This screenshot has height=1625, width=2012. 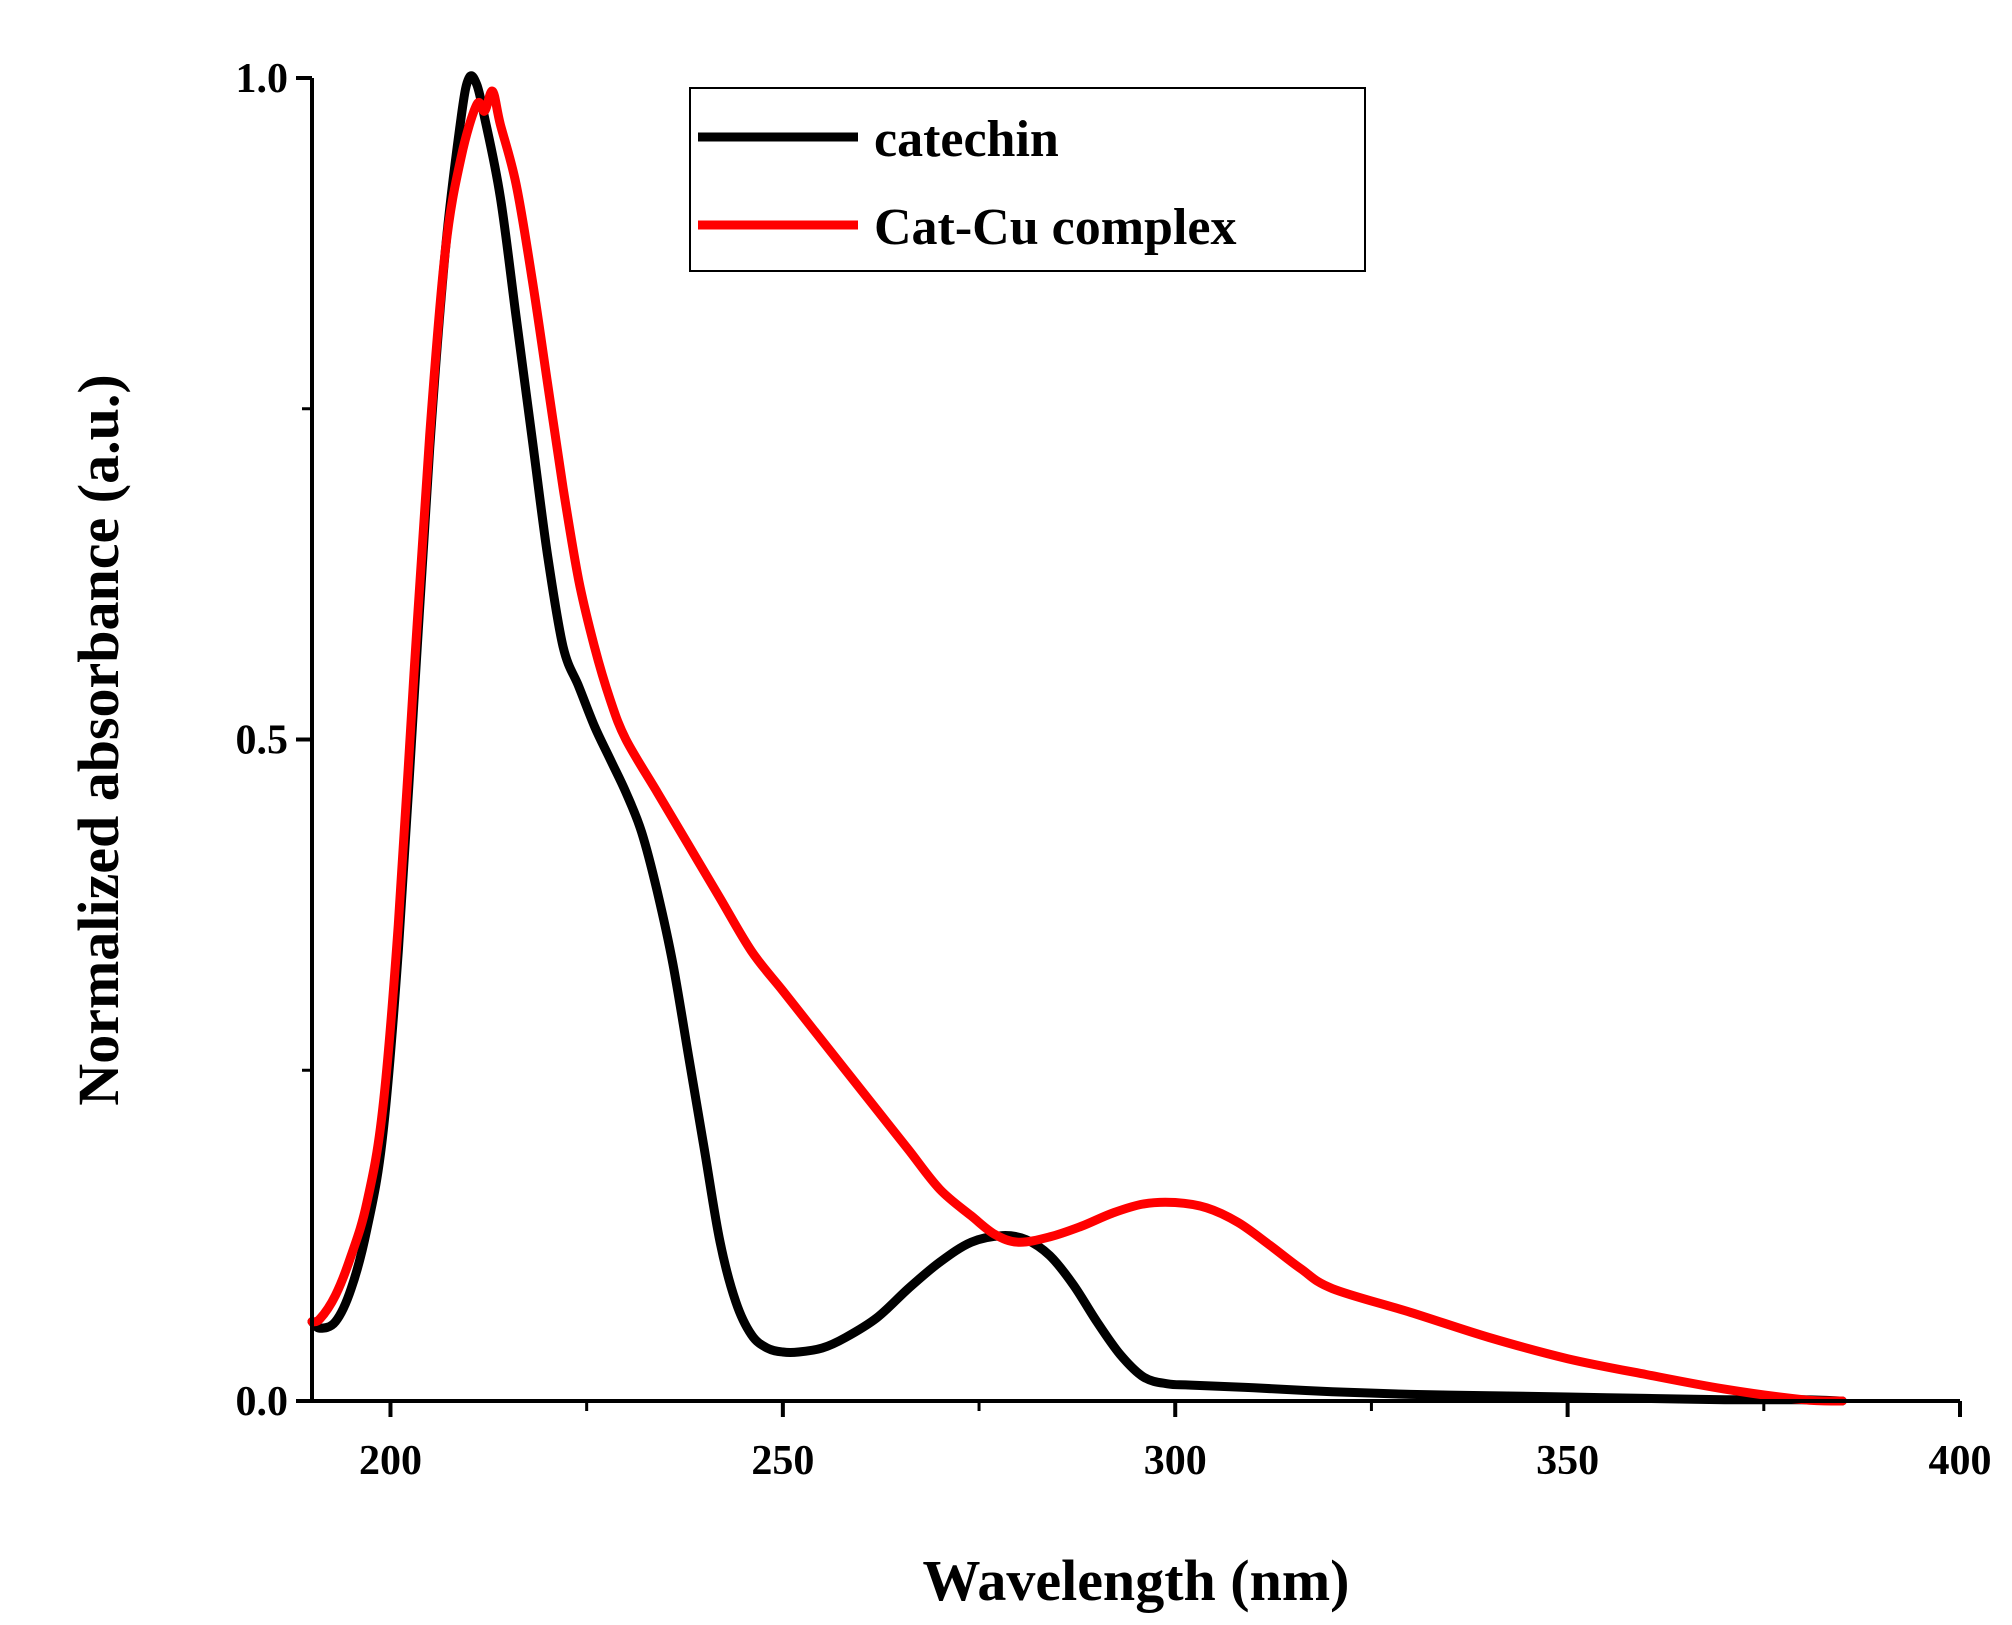 I want to click on y-tick-label: 0.0, so click(x=262, y=1402).